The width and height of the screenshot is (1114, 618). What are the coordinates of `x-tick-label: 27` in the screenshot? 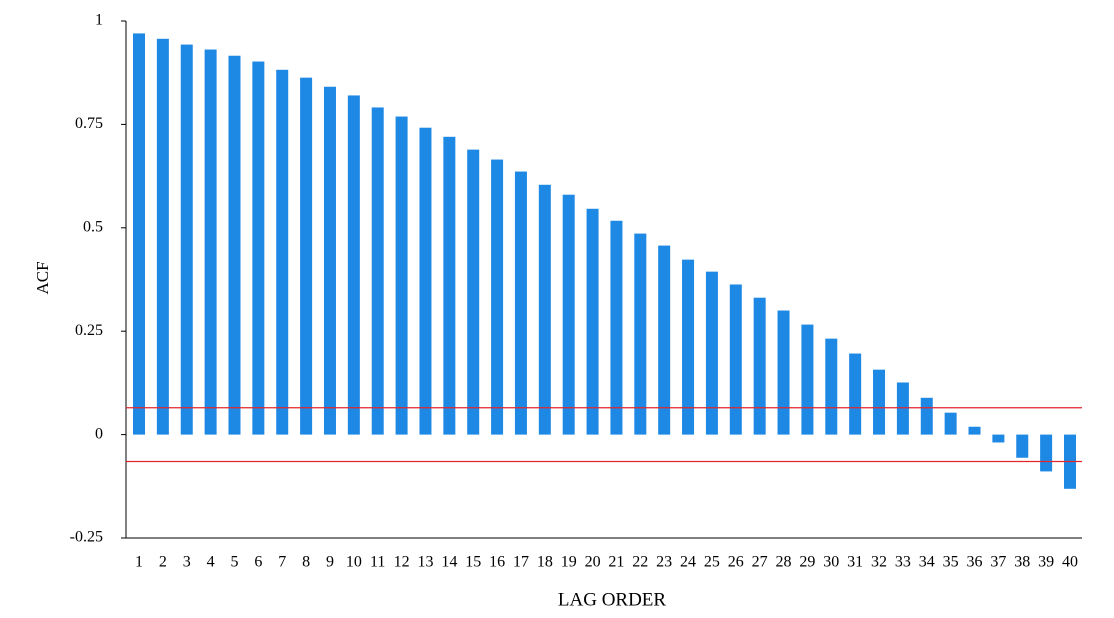 It's located at (760, 562).